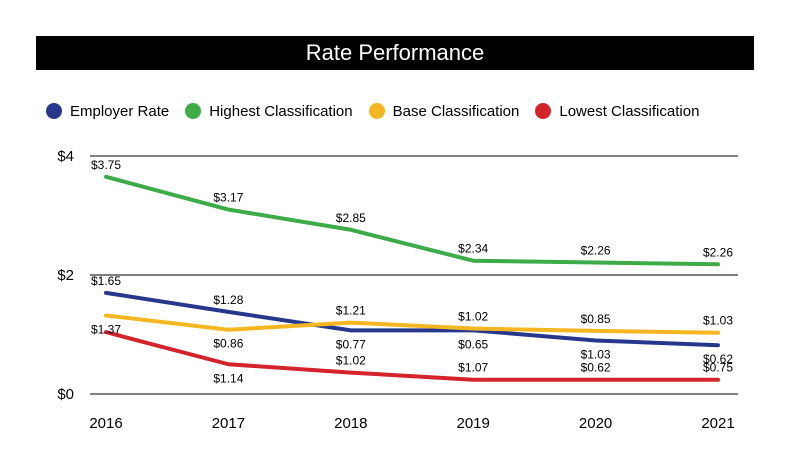  I want to click on y-tick-label: $0, so click(65, 394).